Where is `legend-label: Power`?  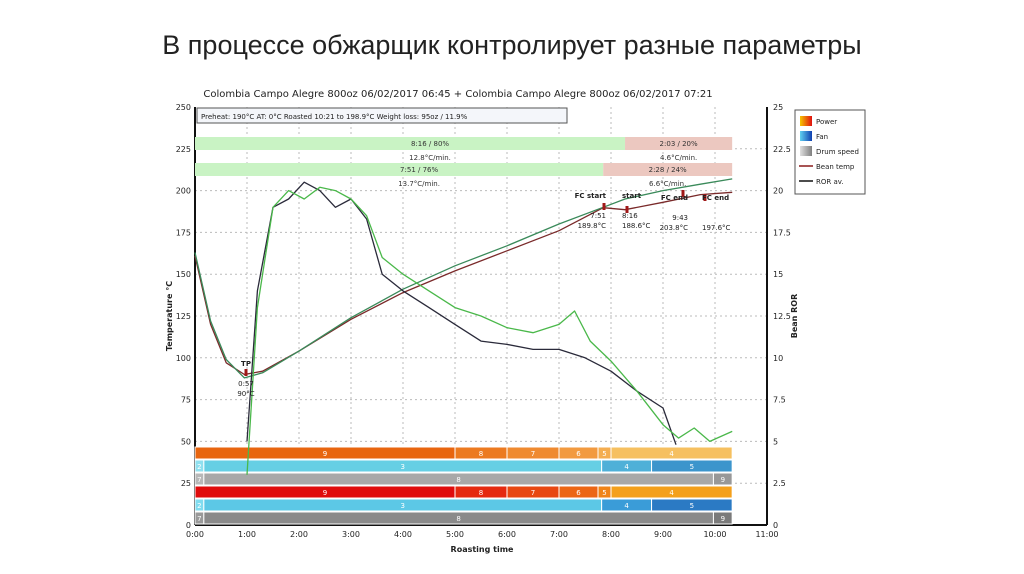 legend-label: Power is located at coordinates (826, 122).